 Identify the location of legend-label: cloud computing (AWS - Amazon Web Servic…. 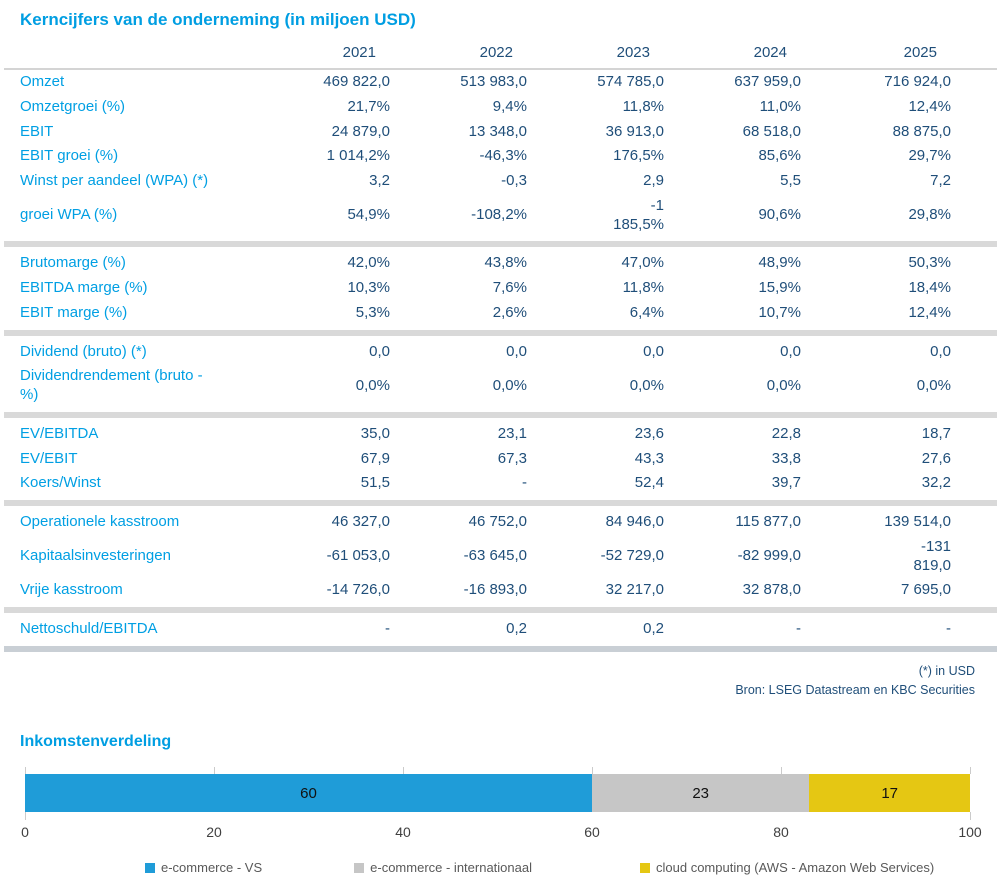
(795, 867).